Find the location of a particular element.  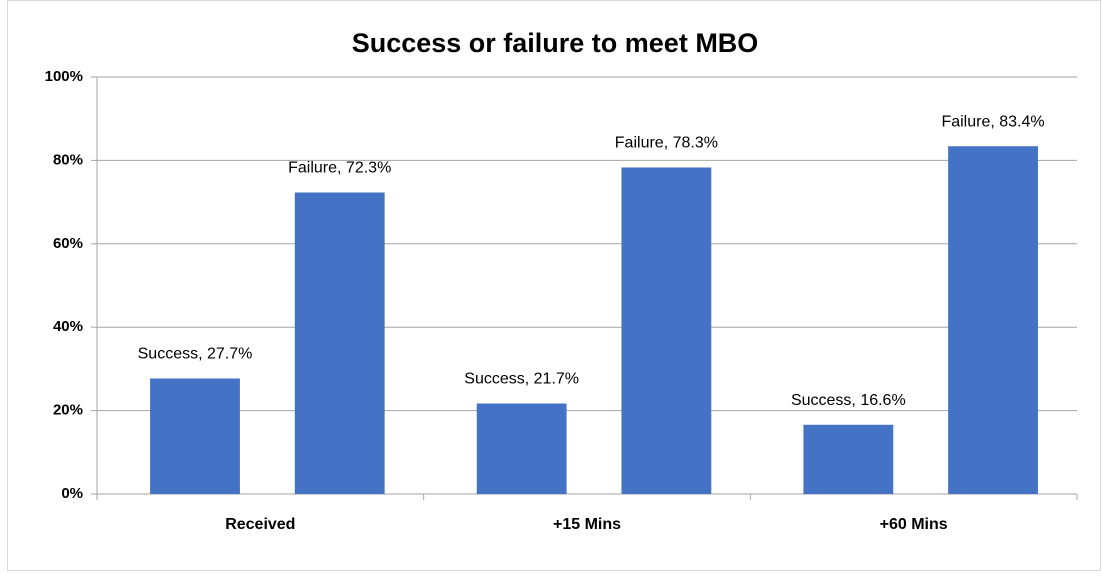

data-label: Failure, 83.4% is located at coordinates (992, 121).